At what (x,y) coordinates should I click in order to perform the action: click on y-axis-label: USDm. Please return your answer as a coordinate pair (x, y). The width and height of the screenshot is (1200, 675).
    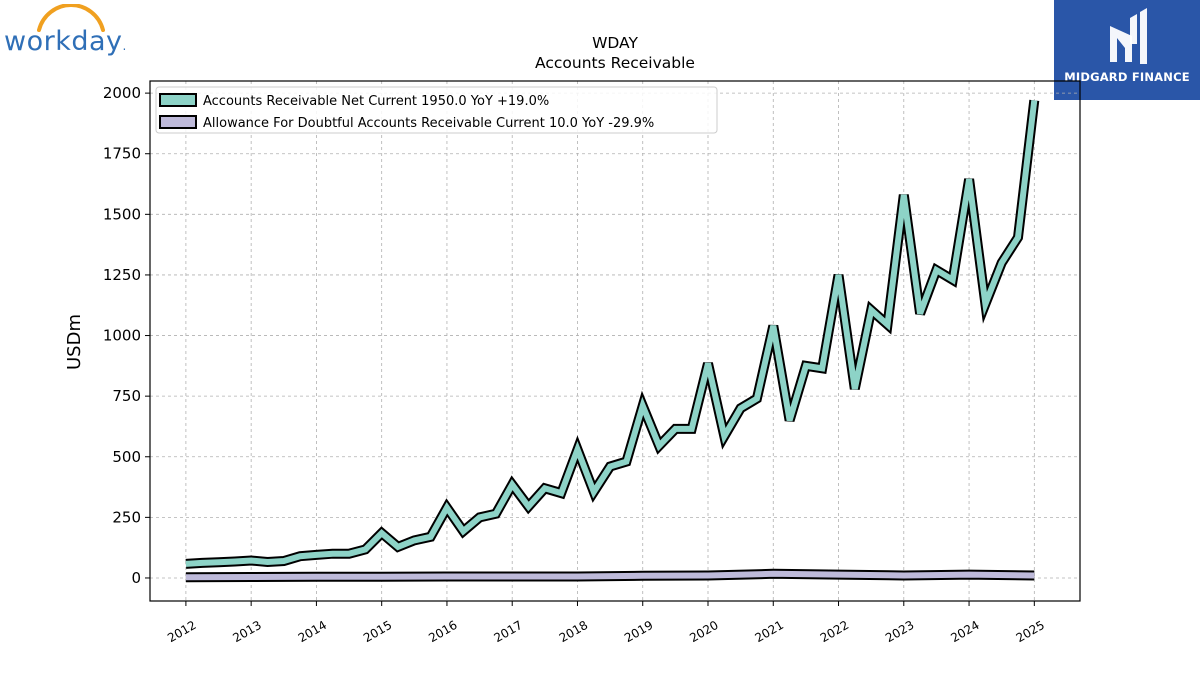
    Looking at the image, I should click on (74, 342).